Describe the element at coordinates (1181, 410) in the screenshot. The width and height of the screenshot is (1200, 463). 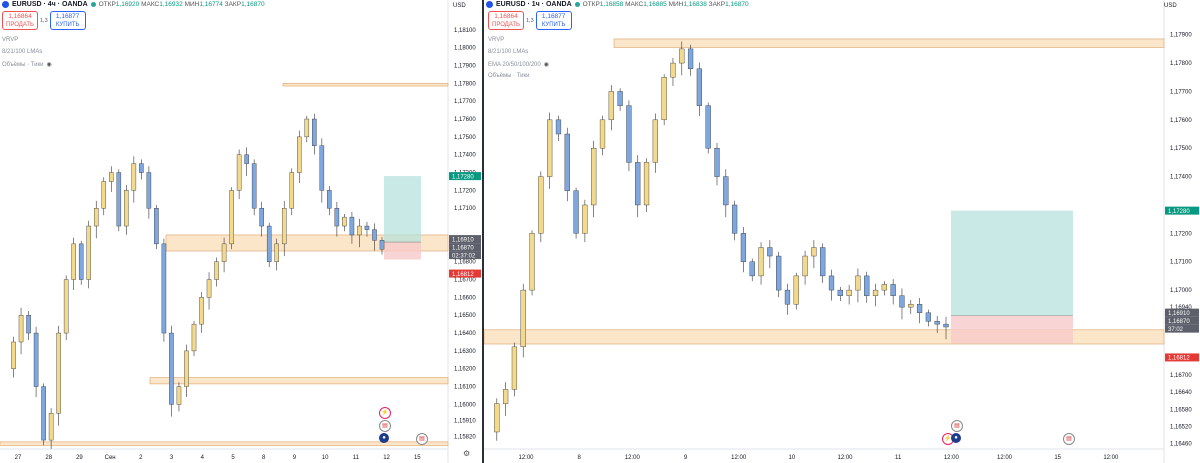
I see `price-tick-label: 1,16580` at that location.